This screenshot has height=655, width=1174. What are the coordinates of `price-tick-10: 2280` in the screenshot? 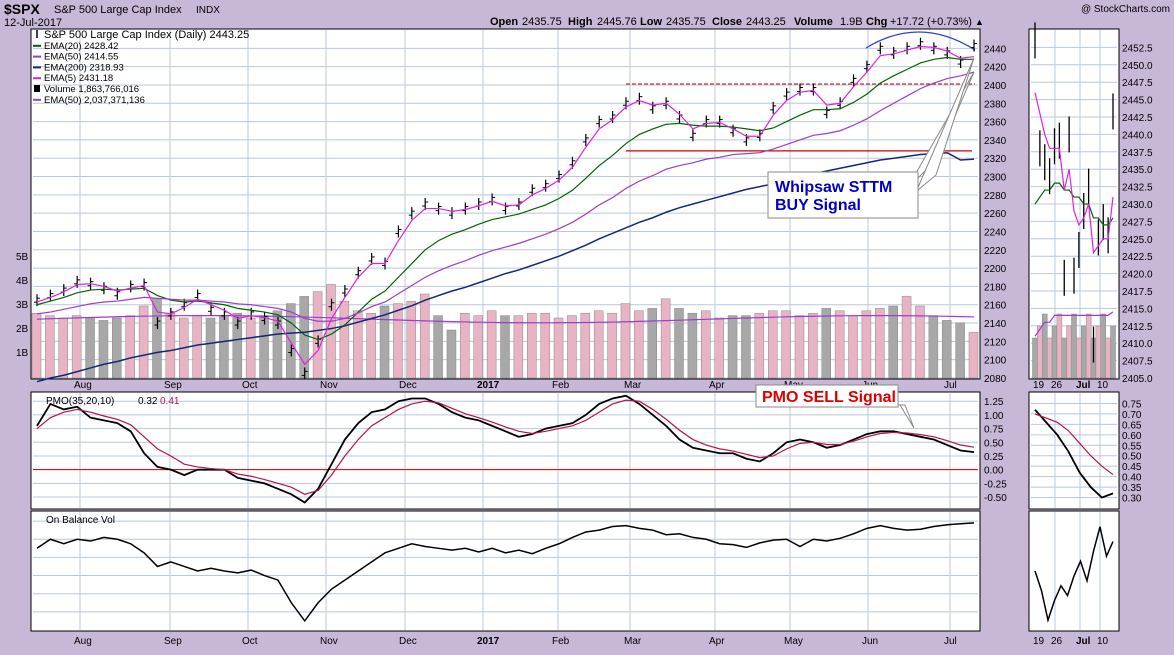 It's located at (995, 196).